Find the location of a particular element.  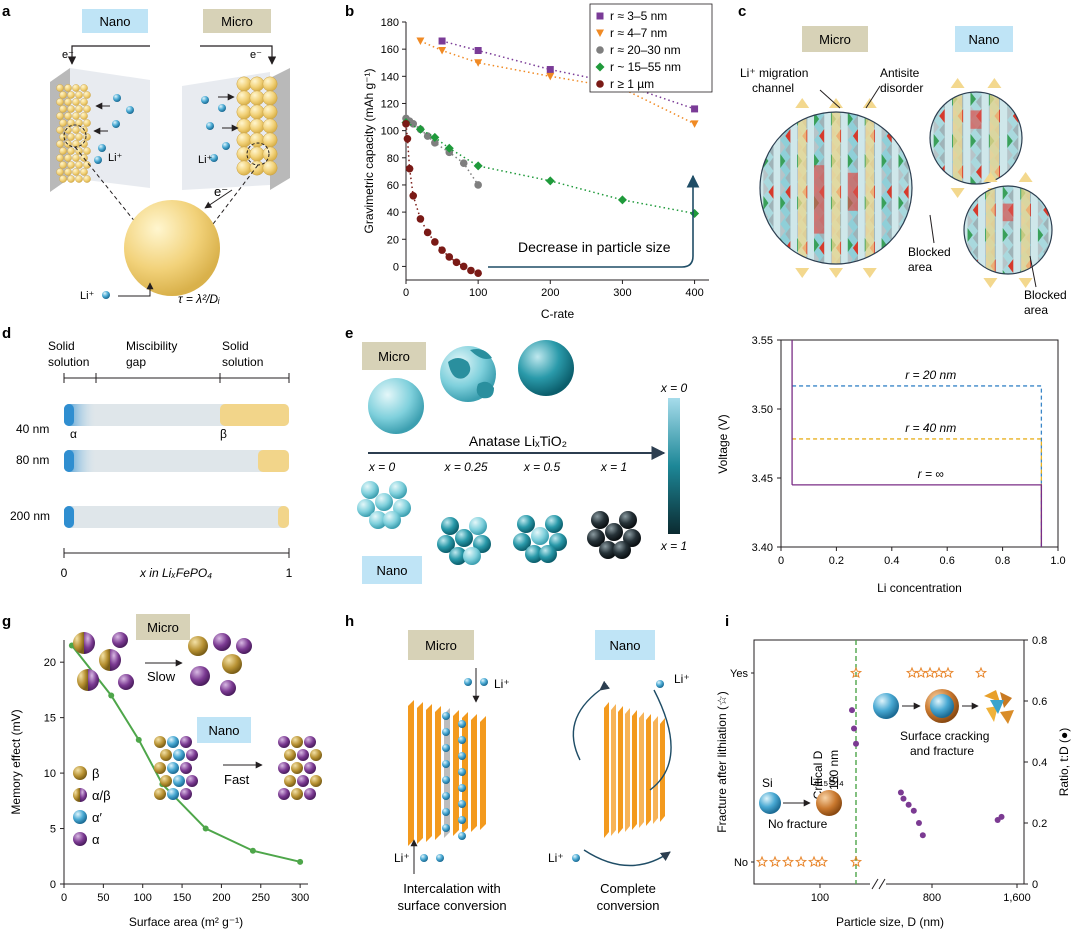

crystal-outline is located at coordinates (836, 188).